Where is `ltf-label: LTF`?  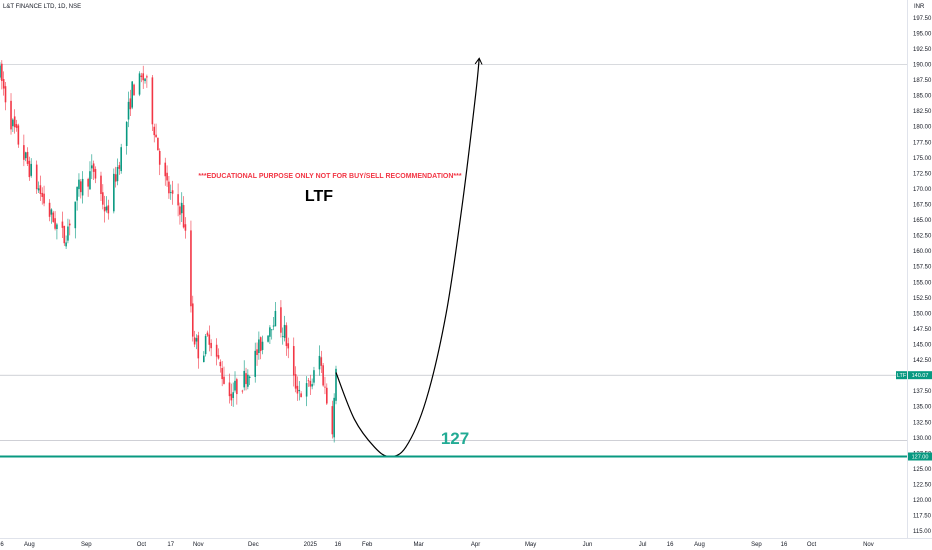 ltf-label: LTF is located at coordinates (319, 196).